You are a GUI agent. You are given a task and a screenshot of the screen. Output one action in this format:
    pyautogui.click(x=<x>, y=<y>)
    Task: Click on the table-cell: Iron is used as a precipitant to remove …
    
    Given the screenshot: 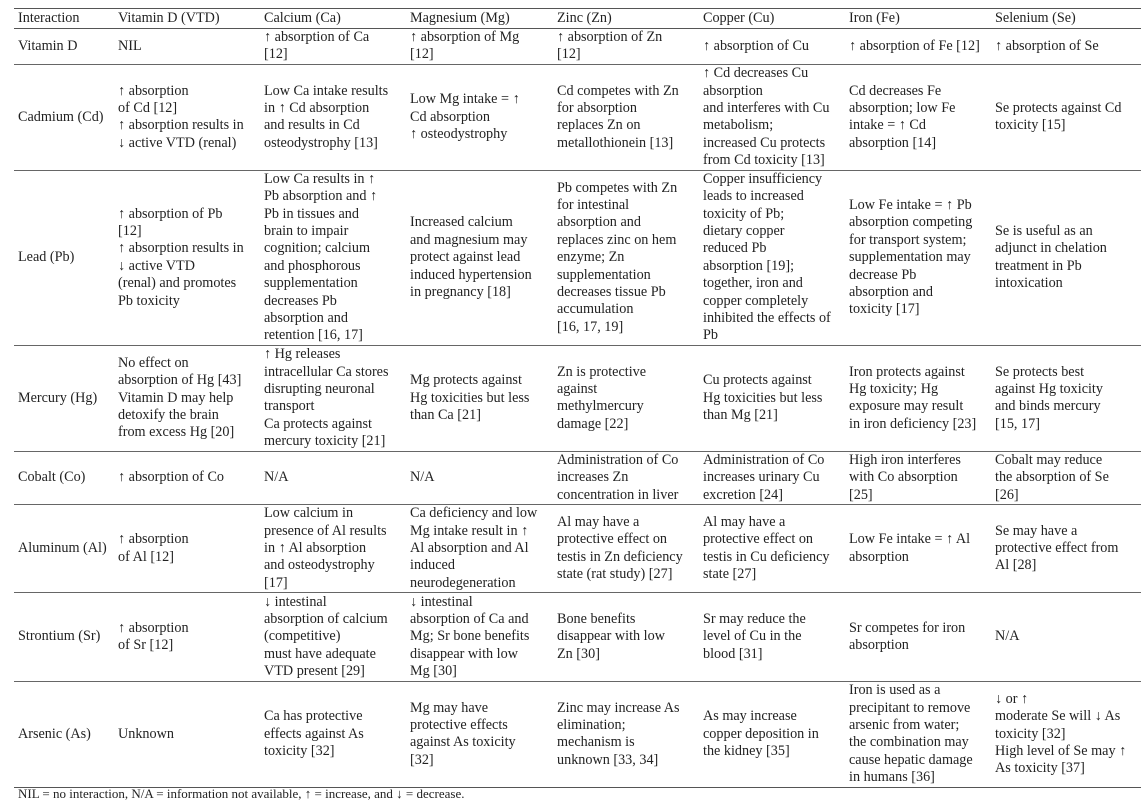 What is the action you would take?
    pyautogui.click(x=918, y=734)
    